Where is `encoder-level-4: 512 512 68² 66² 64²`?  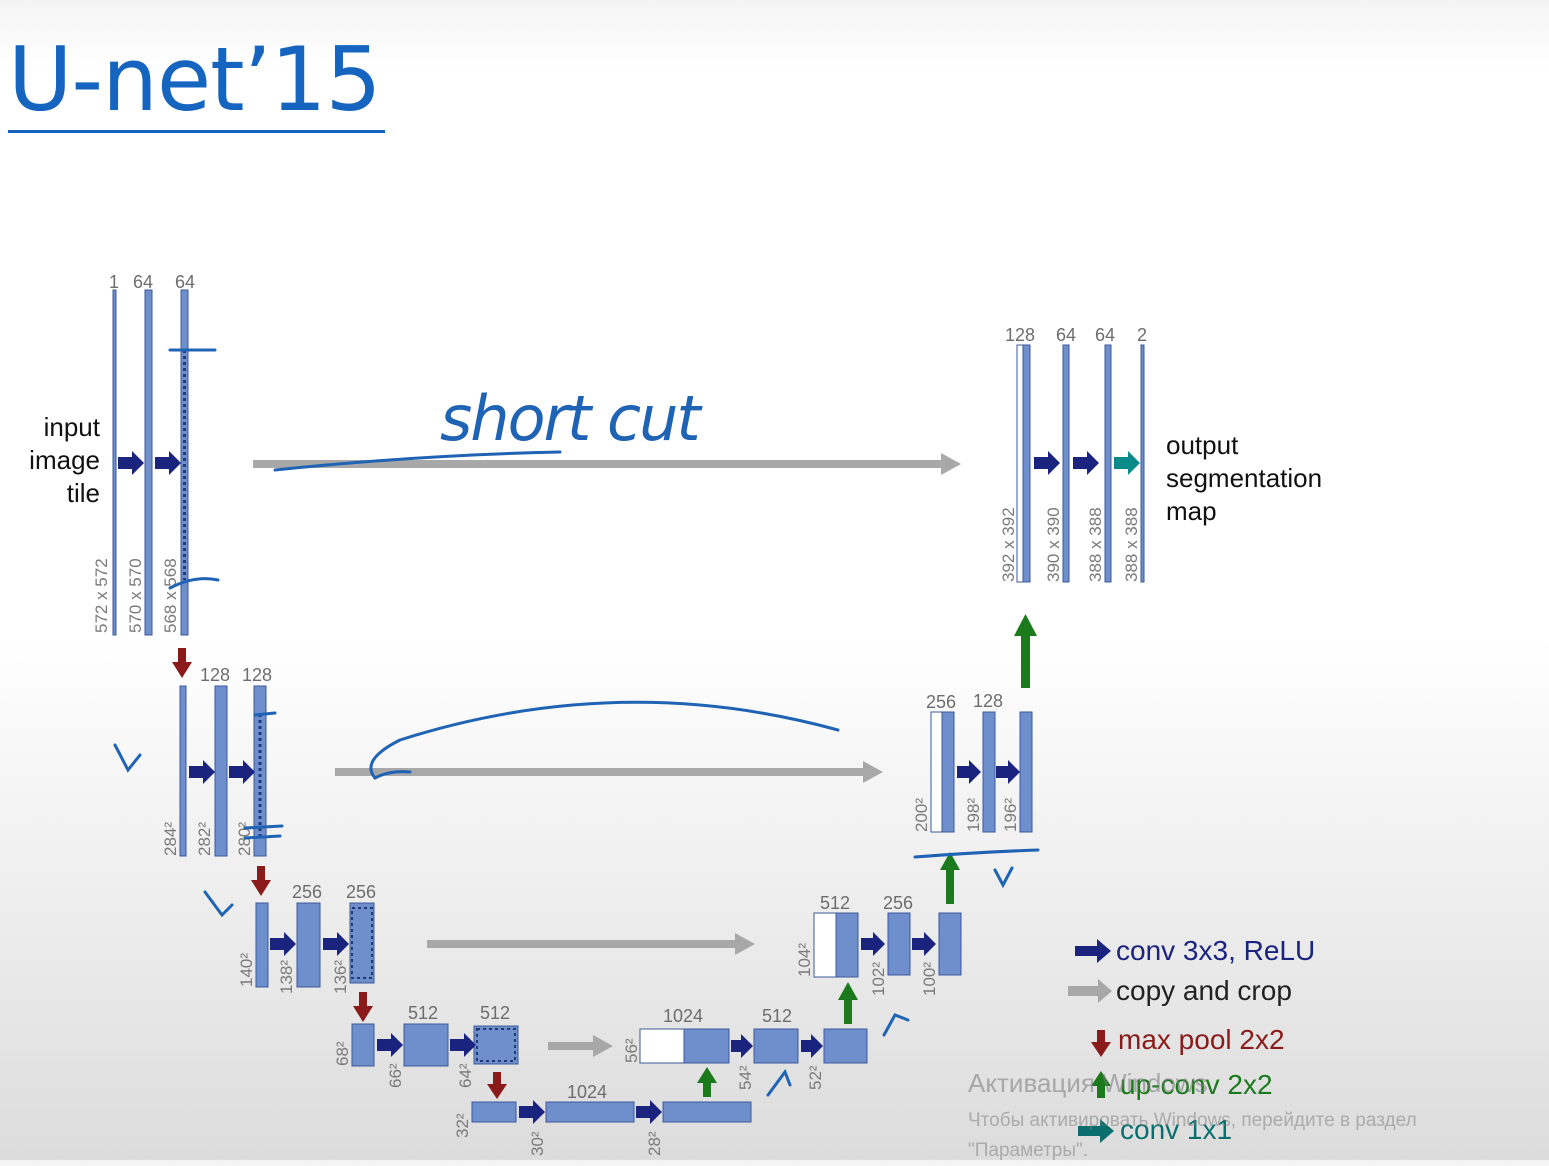 encoder-level-4: 512 512 68² 66² 64² is located at coordinates (426, 1045).